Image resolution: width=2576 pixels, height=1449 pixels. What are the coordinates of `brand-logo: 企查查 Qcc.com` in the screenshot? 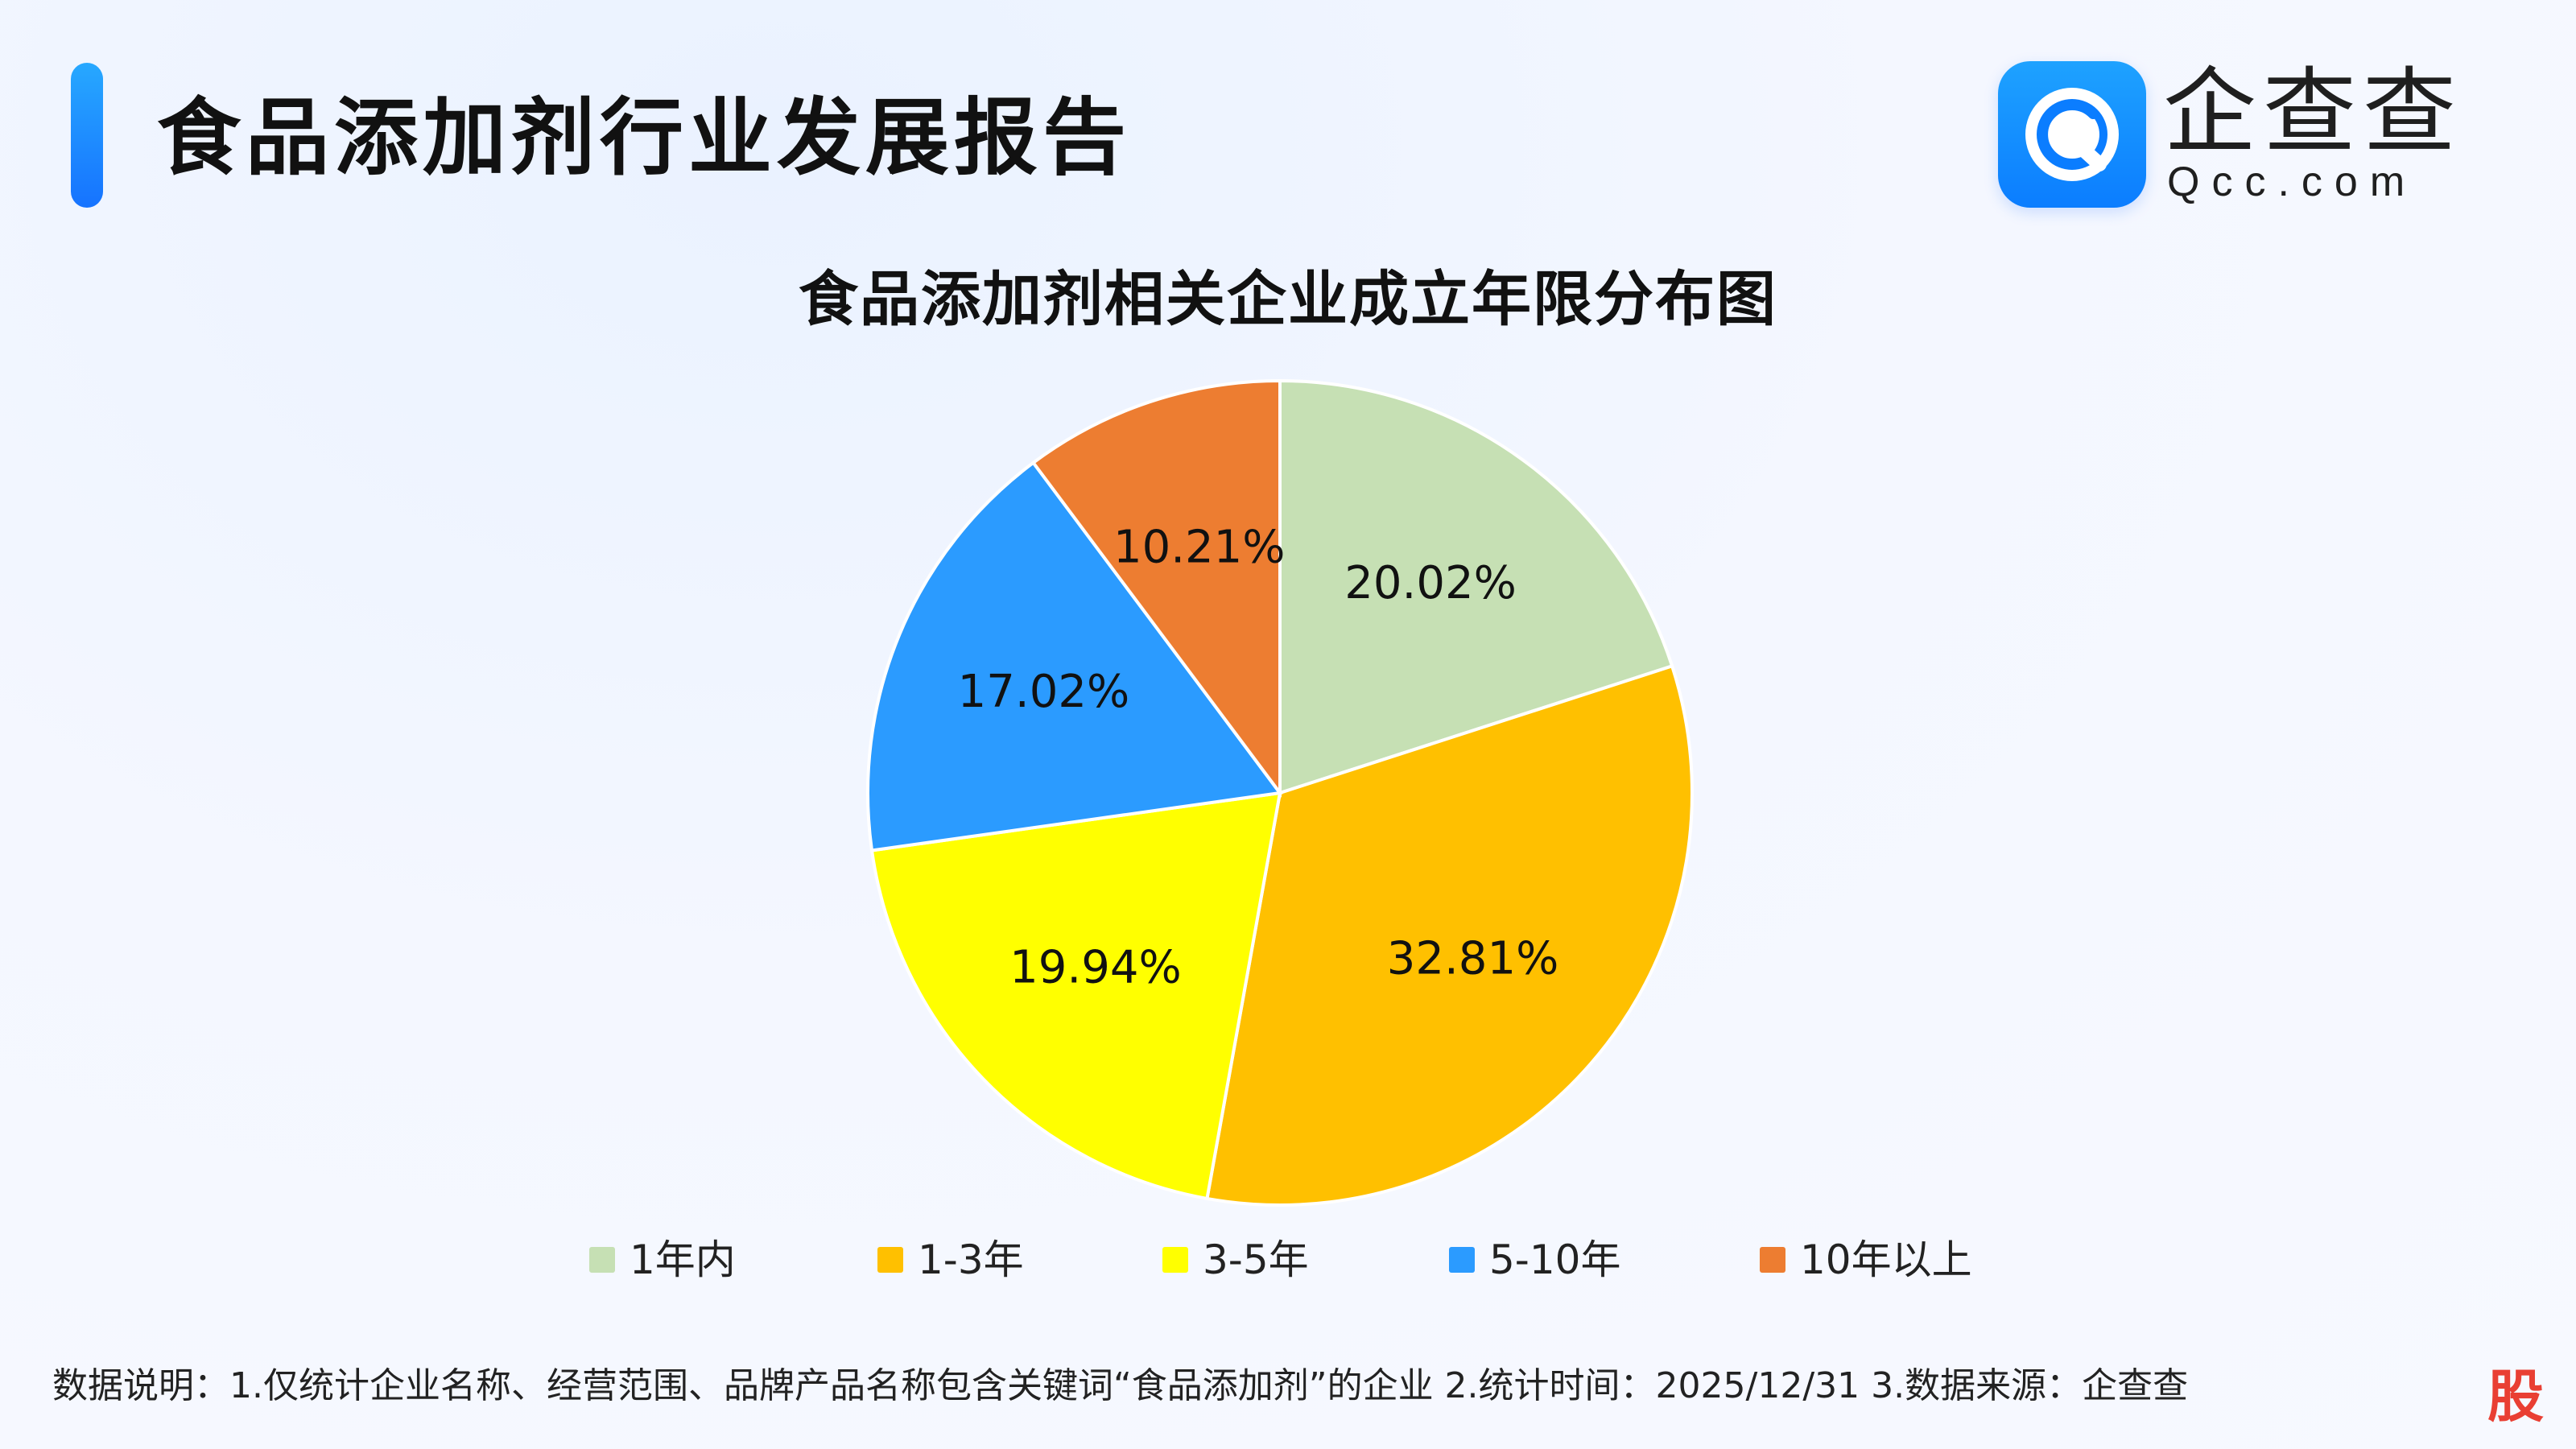 It's located at (2239, 137).